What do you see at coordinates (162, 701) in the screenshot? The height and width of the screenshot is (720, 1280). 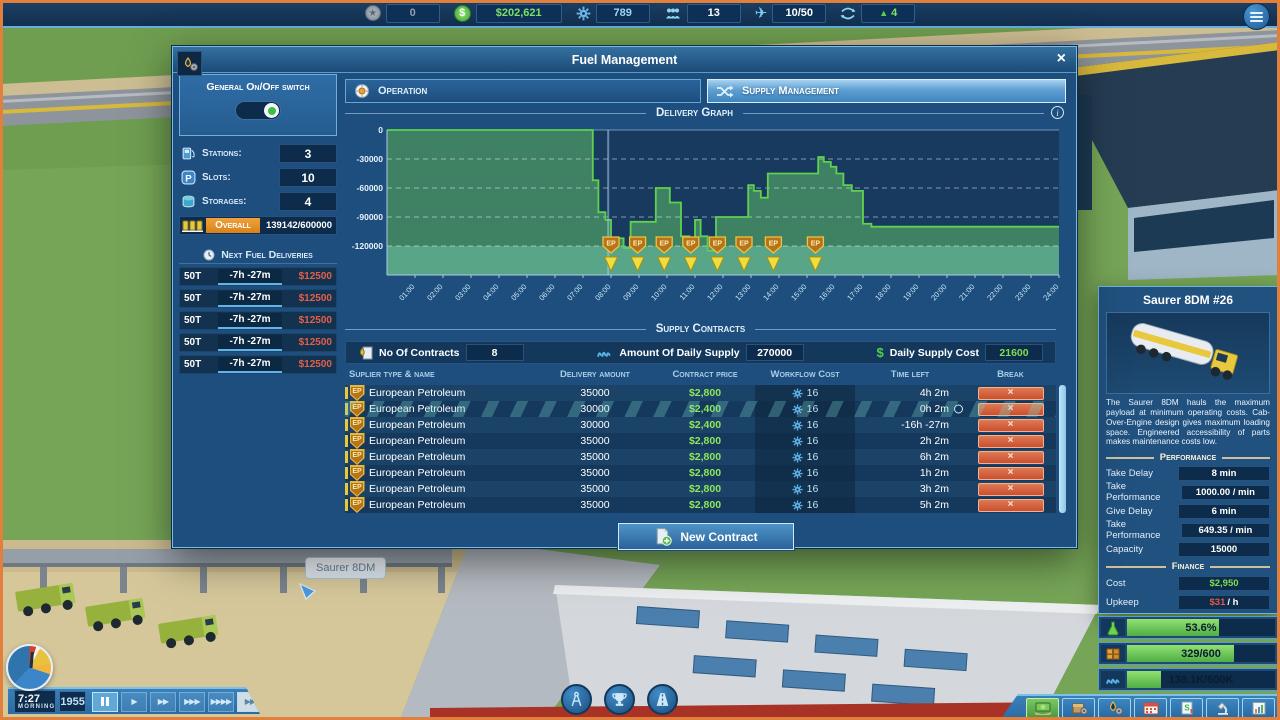 I see `playback-speed-2-button: ▶▶` at bounding box center [162, 701].